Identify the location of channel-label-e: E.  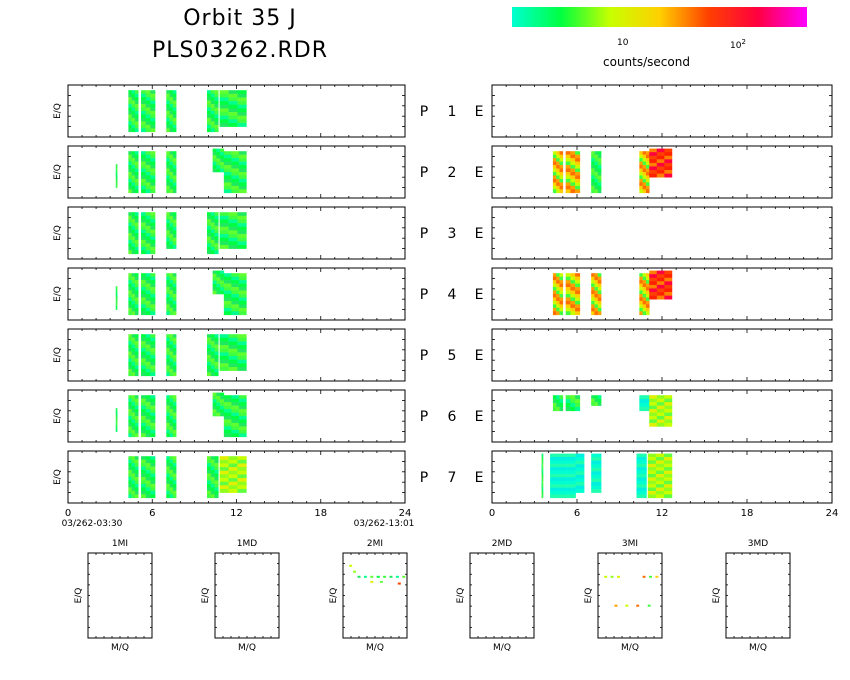
(479, 417).